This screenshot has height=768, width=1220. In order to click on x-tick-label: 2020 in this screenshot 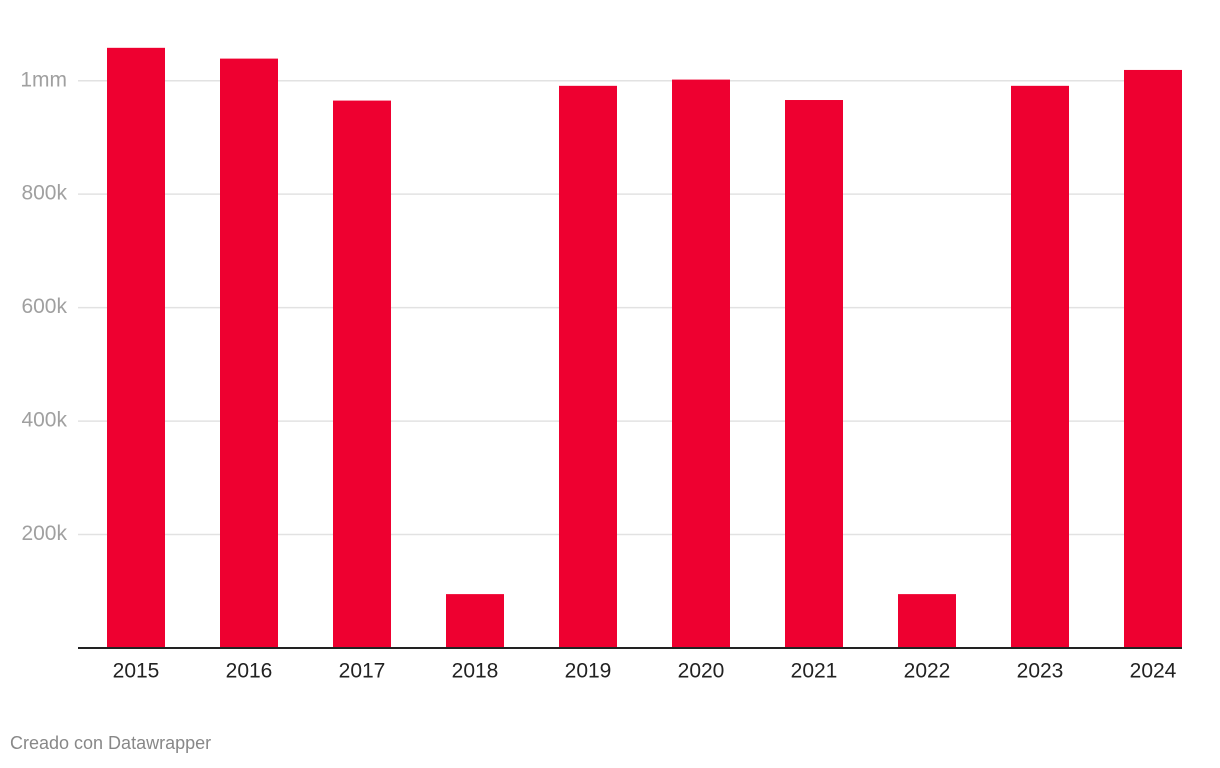, I will do `click(701, 671)`.